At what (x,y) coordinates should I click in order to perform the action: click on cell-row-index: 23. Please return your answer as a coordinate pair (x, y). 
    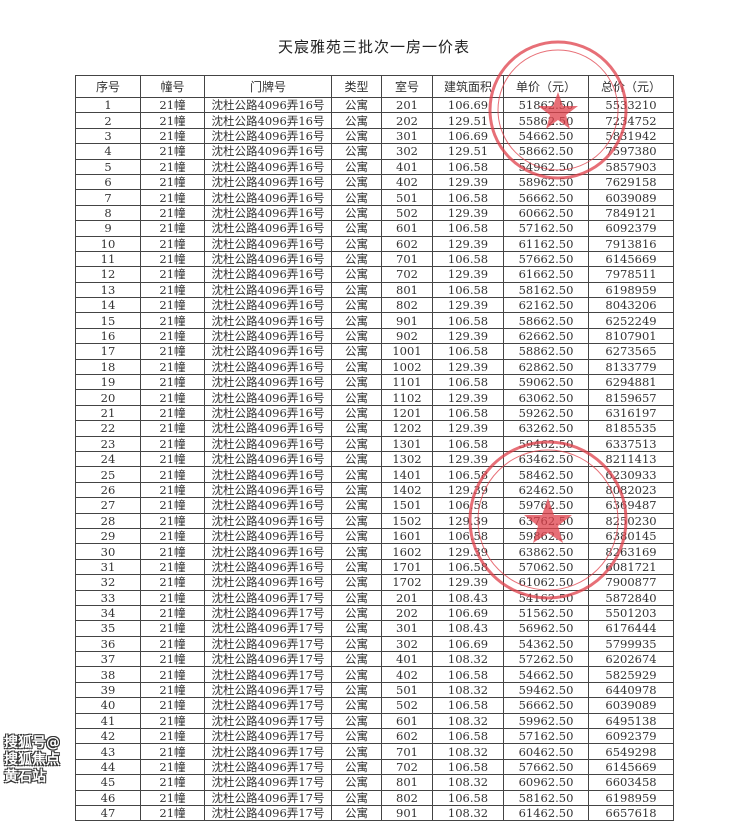
    Looking at the image, I should click on (108, 443).